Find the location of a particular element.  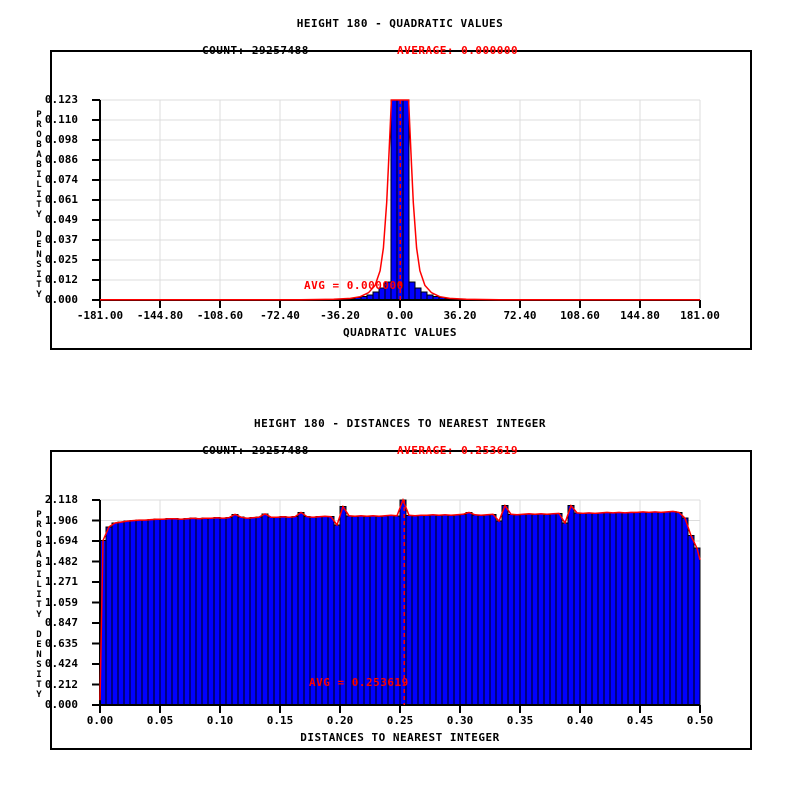

x-tick-label: 0.50 is located at coordinates (700, 720).